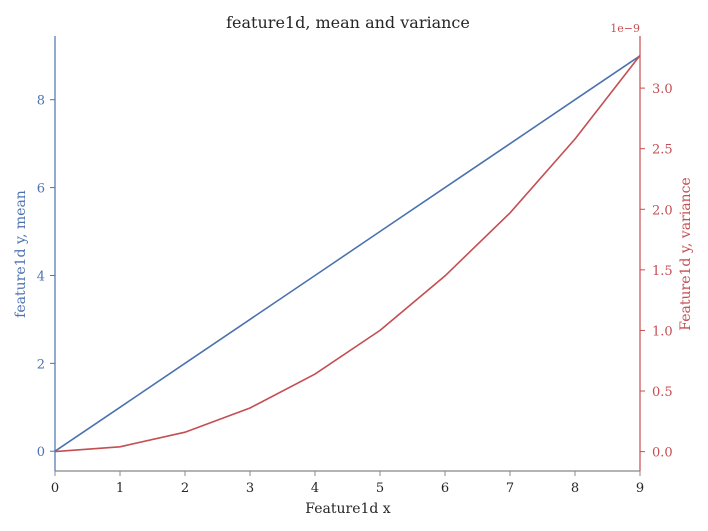 This screenshot has width=708, height=531. Describe the element at coordinates (55, 488) in the screenshot. I see `x-tick-label: 0` at that location.